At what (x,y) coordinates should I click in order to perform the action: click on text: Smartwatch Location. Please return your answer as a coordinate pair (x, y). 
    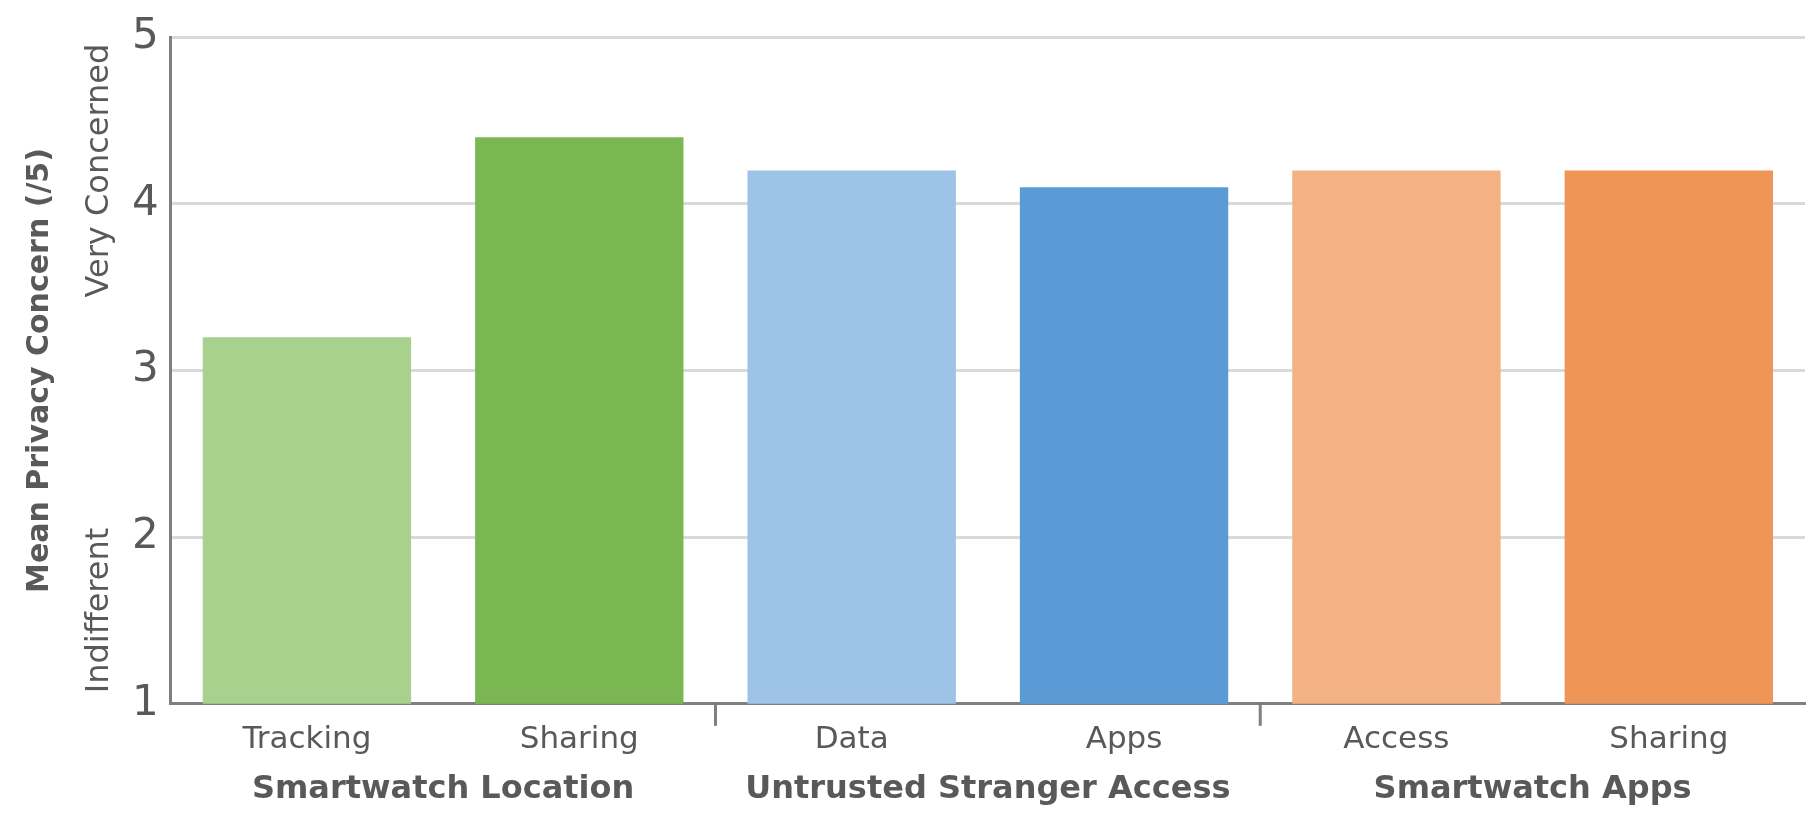
    Looking at the image, I should click on (443, 787).